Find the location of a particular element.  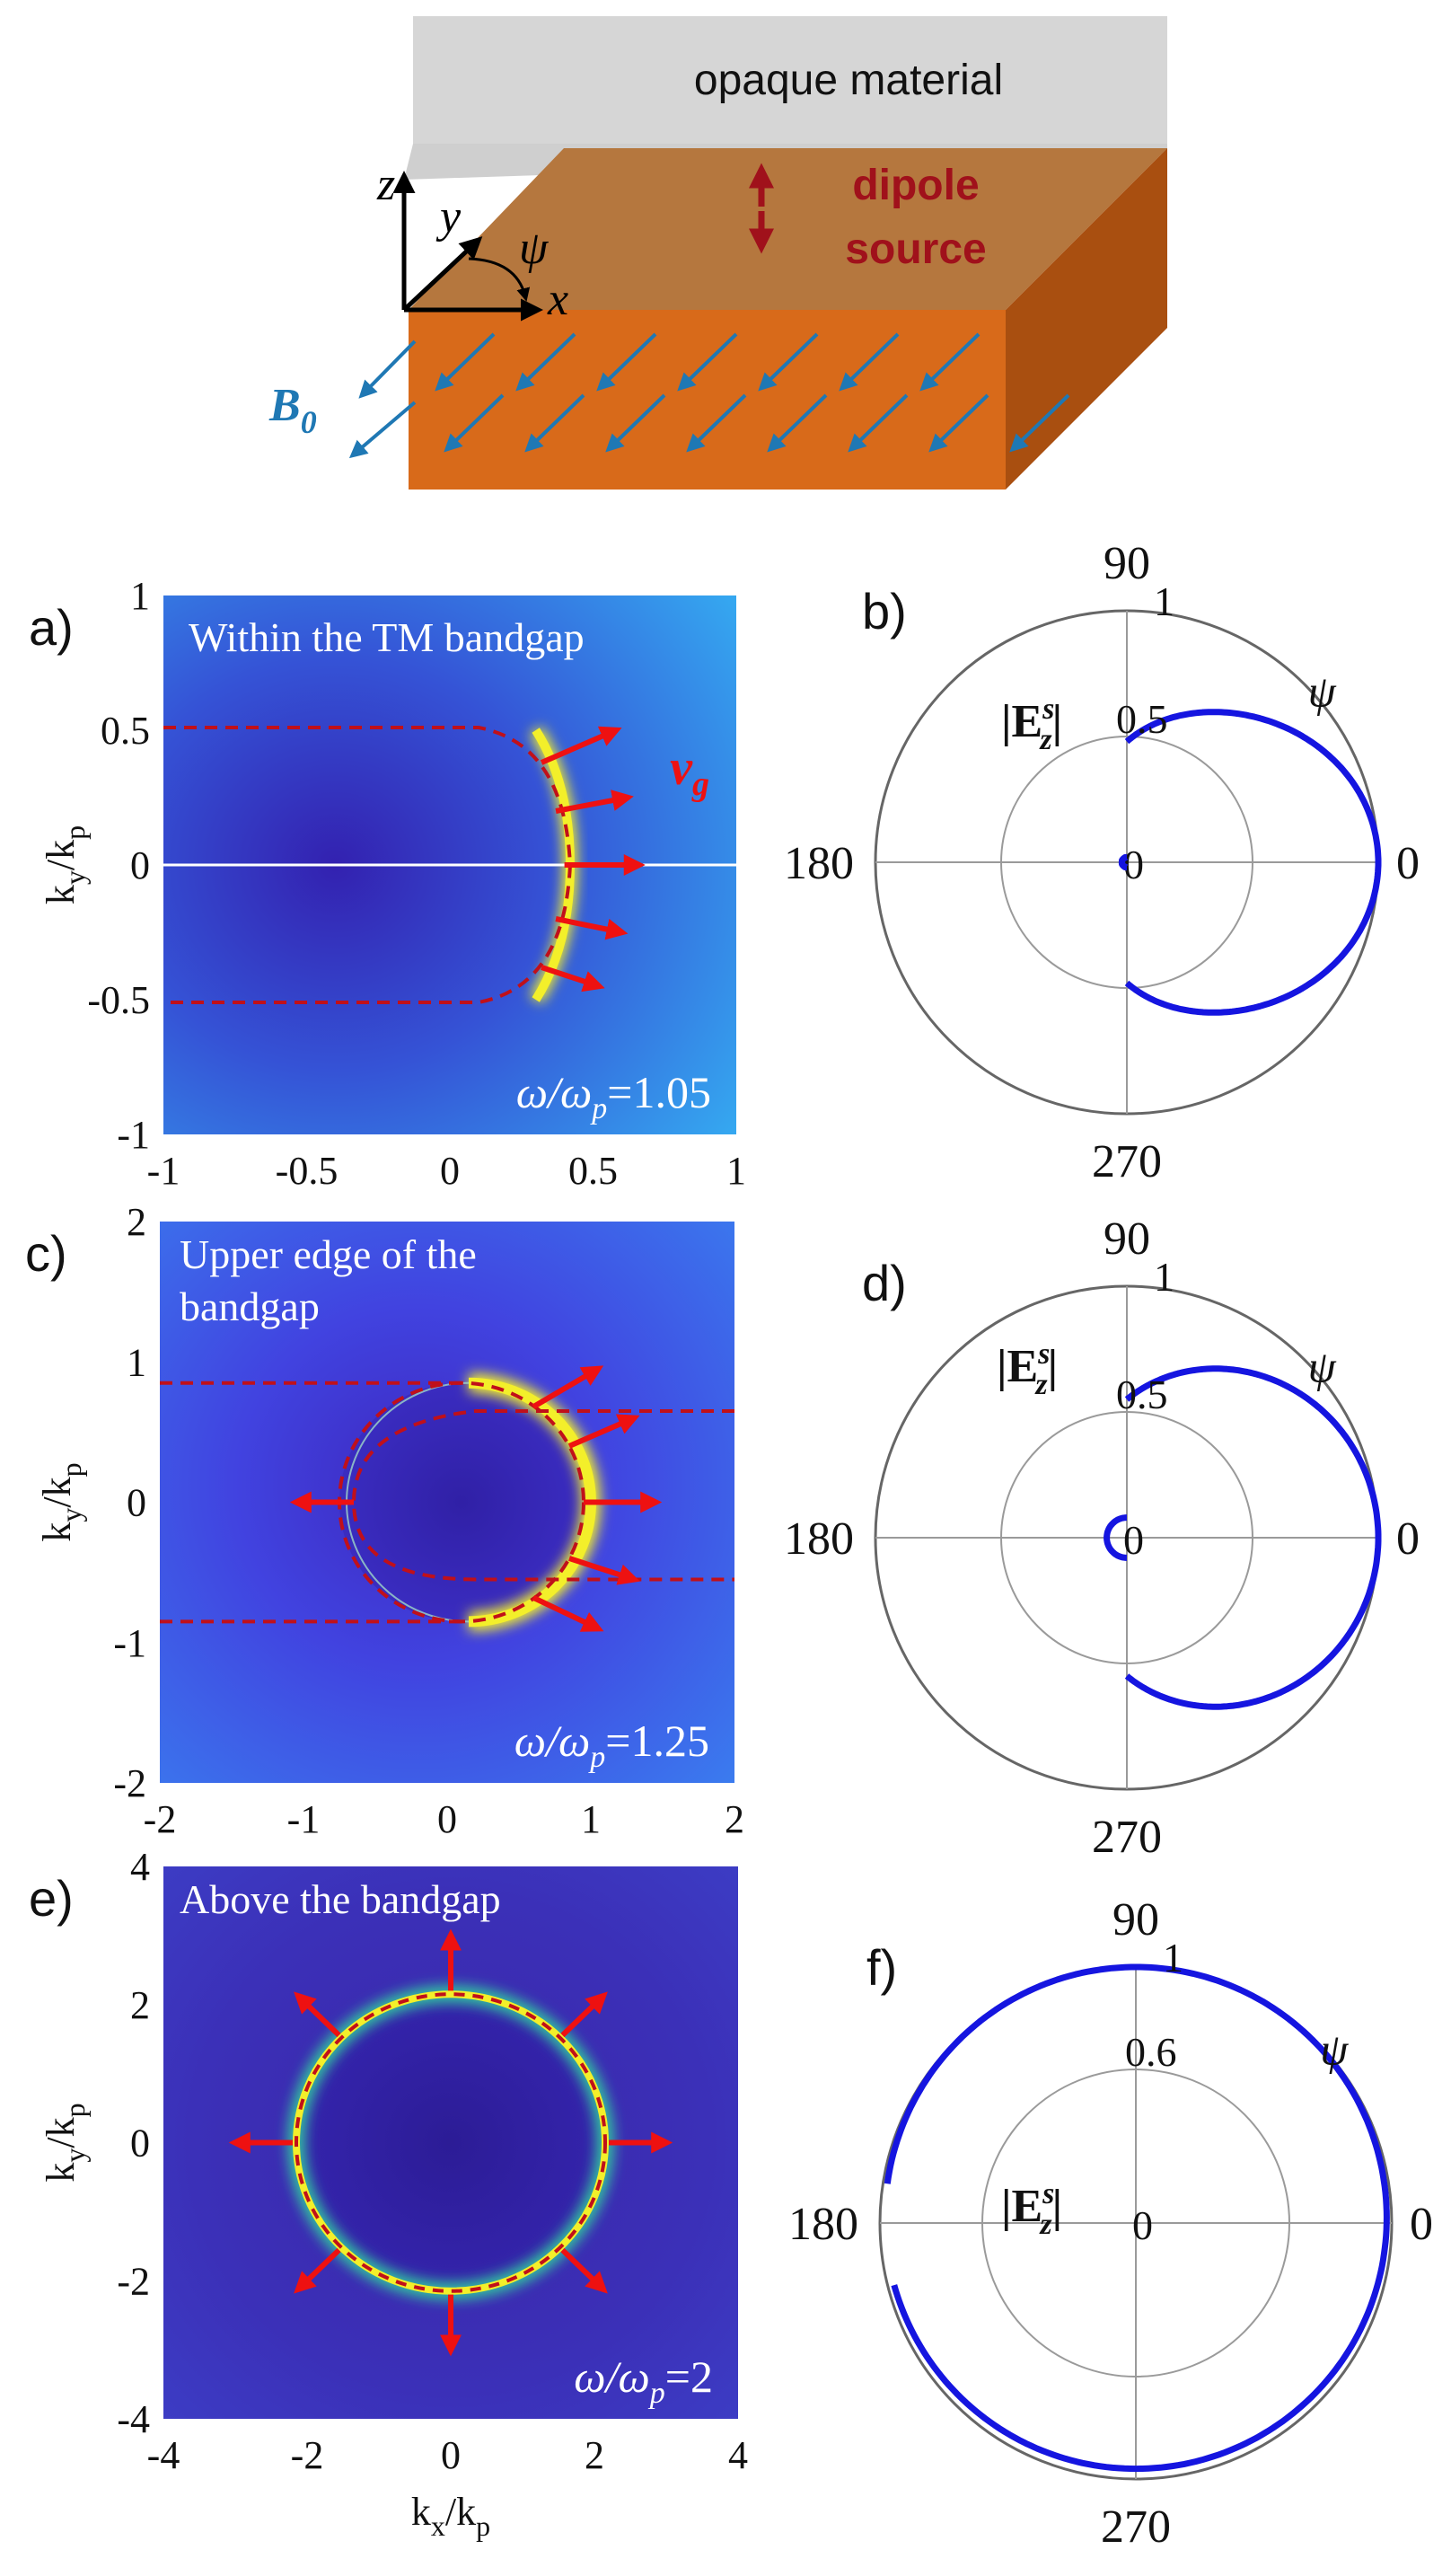

panel-caption: Above the bandgap is located at coordinates (340, 1899).